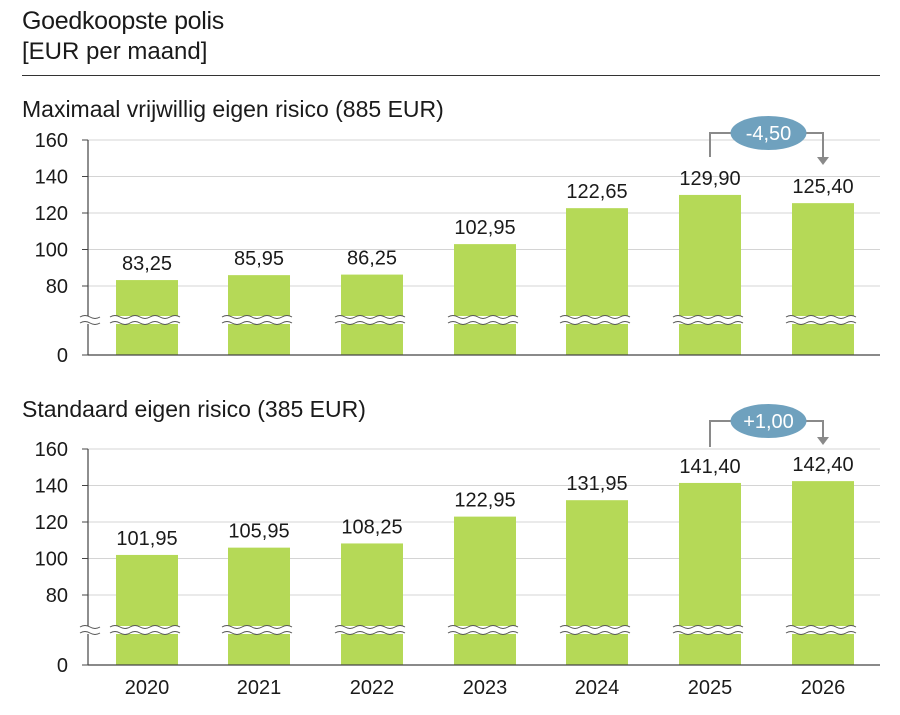  I want to click on data-label: 142,40, so click(822, 465).